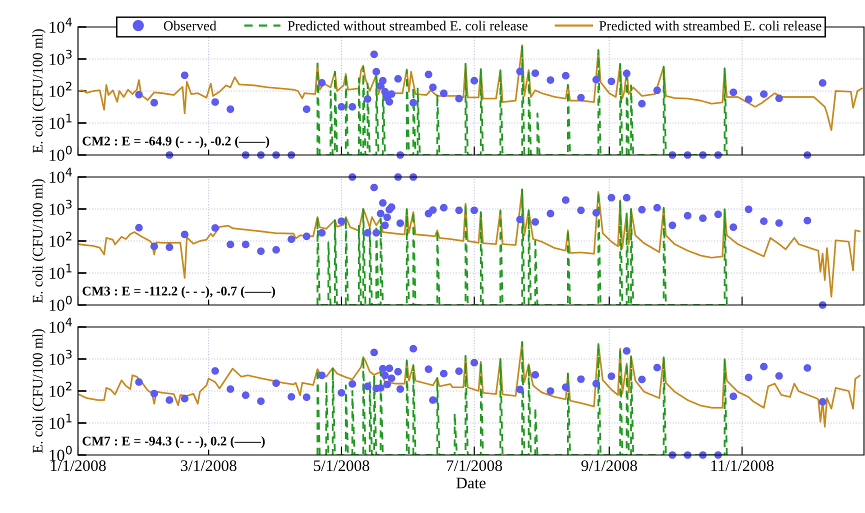 The image size is (865, 513). What do you see at coordinates (61, 271) in the screenshot?
I see `y-tick-label: 10$^{1}$` at bounding box center [61, 271].